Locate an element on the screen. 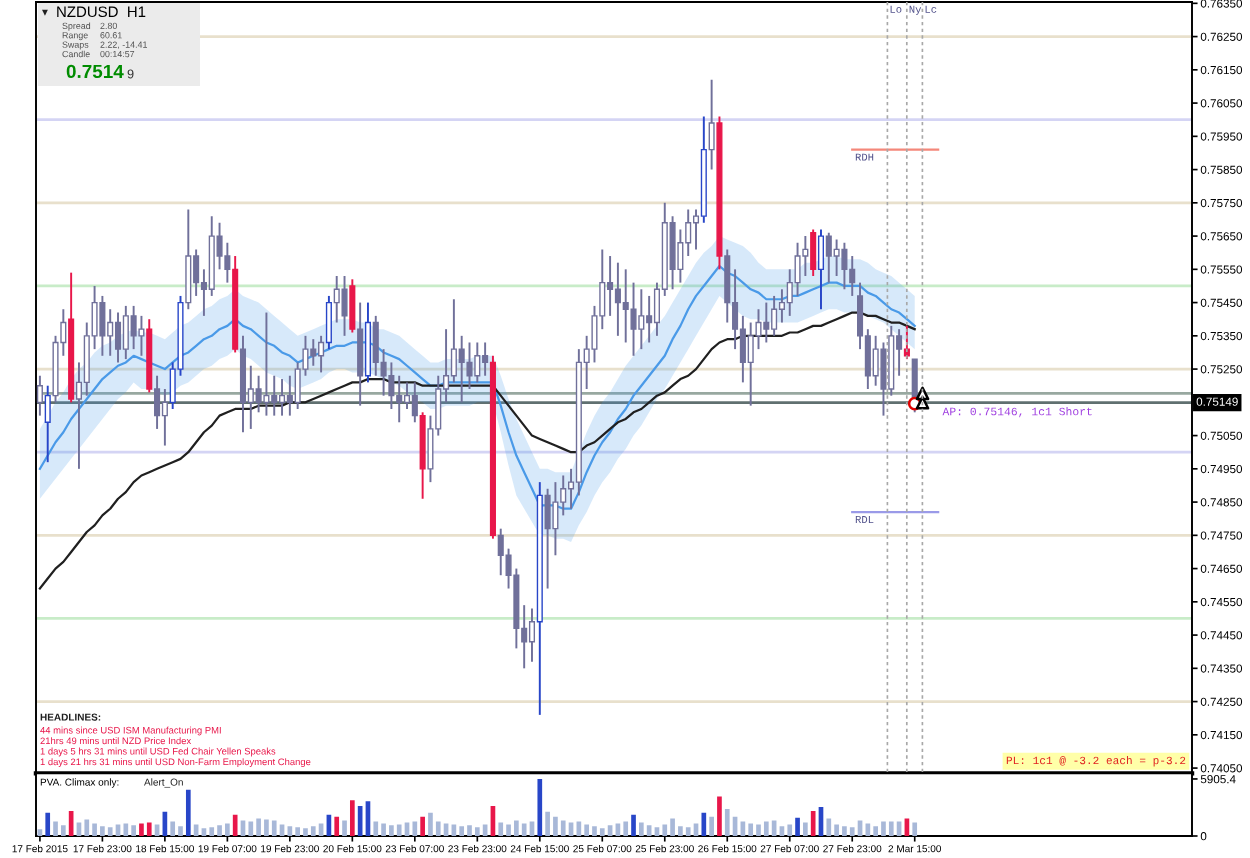  annotation: 0.7514 is located at coordinates (95, 71).